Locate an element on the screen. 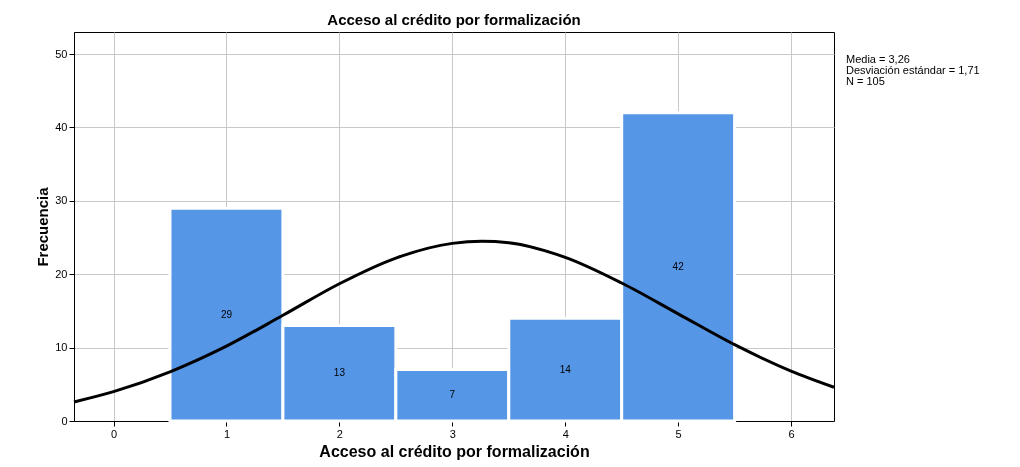  data-label: 14 is located at coordinates (565, 369).